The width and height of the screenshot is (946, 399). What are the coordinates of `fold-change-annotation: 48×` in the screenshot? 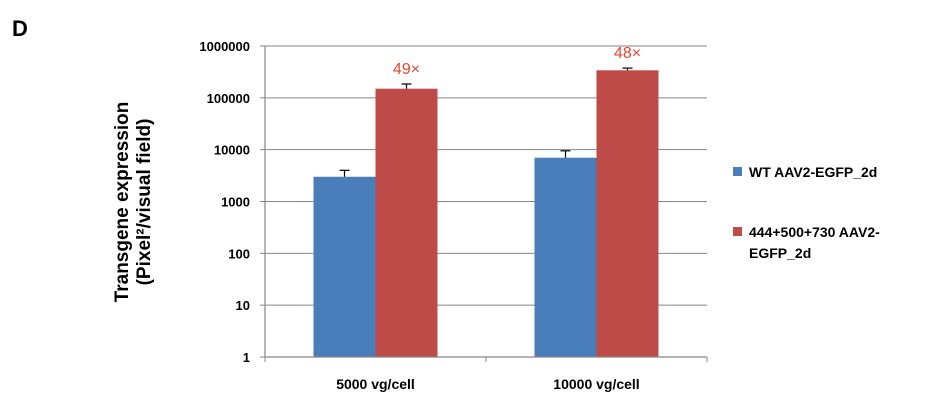 It's located at (627, 53).